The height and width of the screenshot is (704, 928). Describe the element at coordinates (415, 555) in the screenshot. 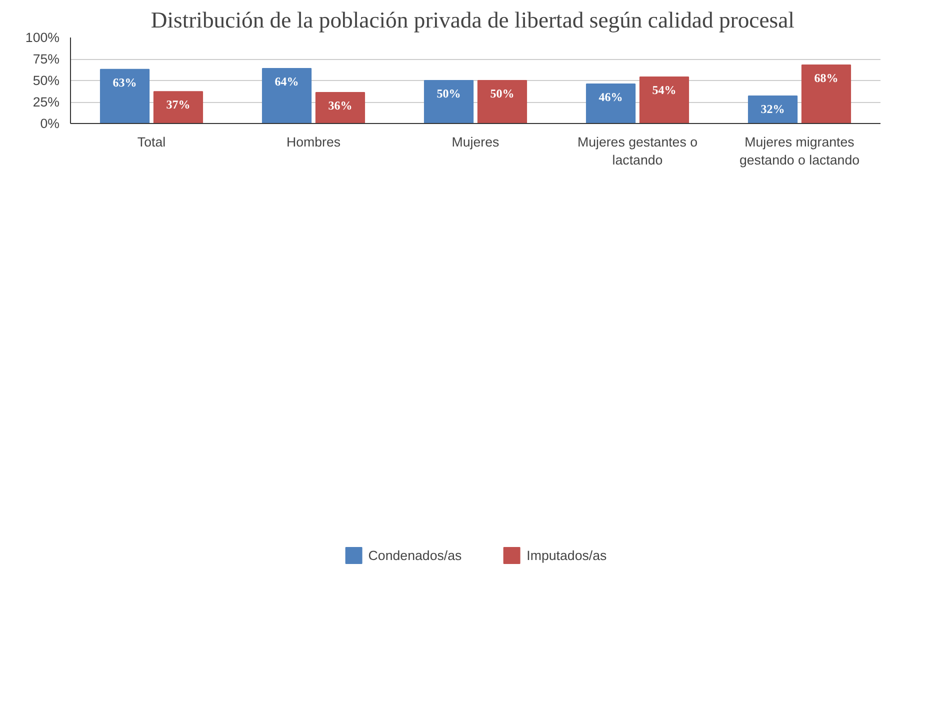

I see `legend-label: Condenados/as` at that location.